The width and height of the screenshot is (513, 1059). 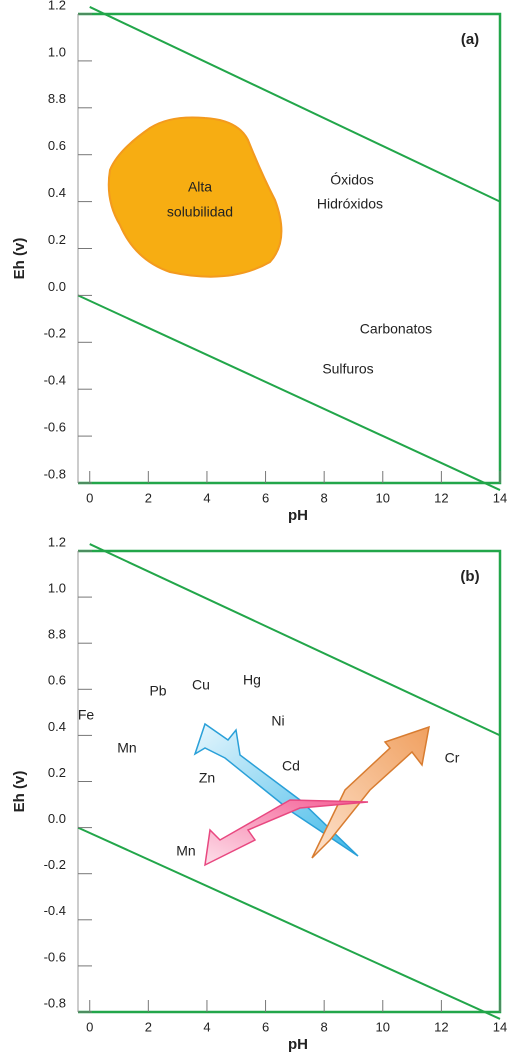 What do you see at coordinates (277, 721) in the screenshot?
I see `annotation: Ni` at bounding box center [277, 721].